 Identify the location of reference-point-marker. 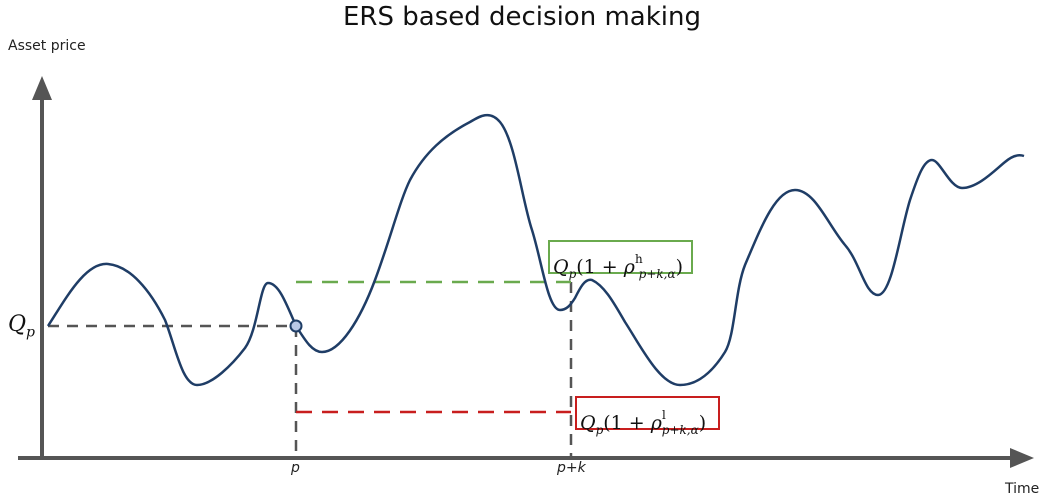
(296, 326).